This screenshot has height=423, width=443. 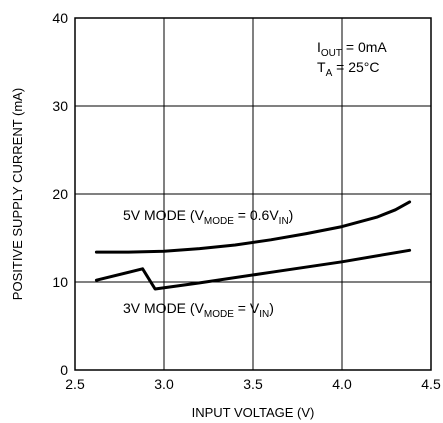 I want to click on condition-ta: TA = 25°C, so click(x=348, y=69).